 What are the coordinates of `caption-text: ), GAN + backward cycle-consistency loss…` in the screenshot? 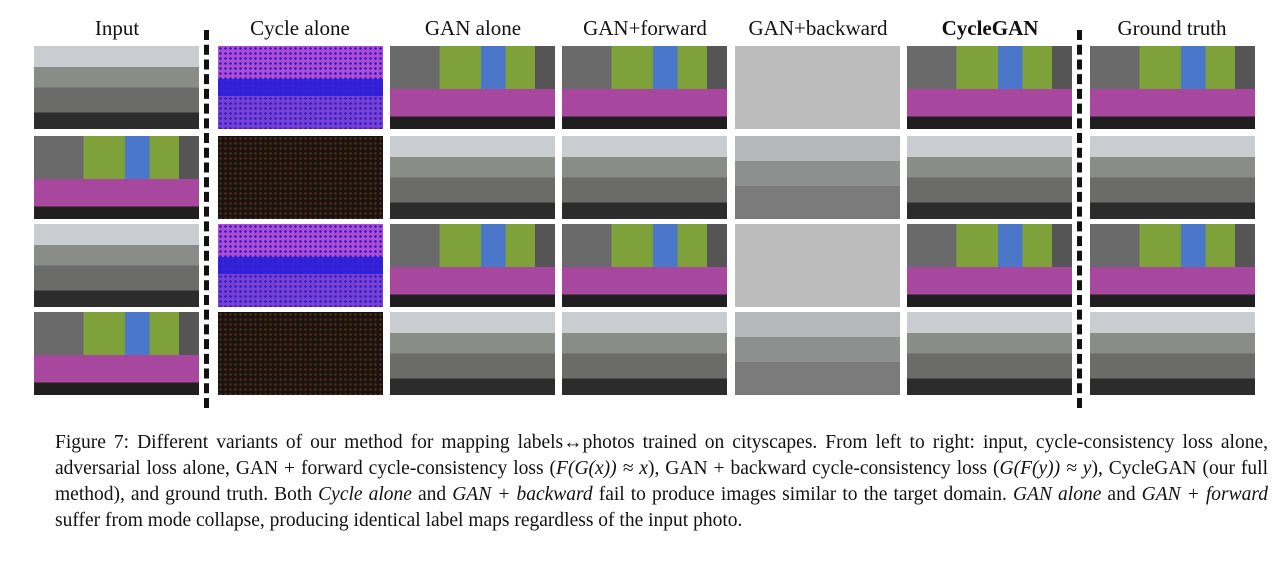 It's located at (823, 468).